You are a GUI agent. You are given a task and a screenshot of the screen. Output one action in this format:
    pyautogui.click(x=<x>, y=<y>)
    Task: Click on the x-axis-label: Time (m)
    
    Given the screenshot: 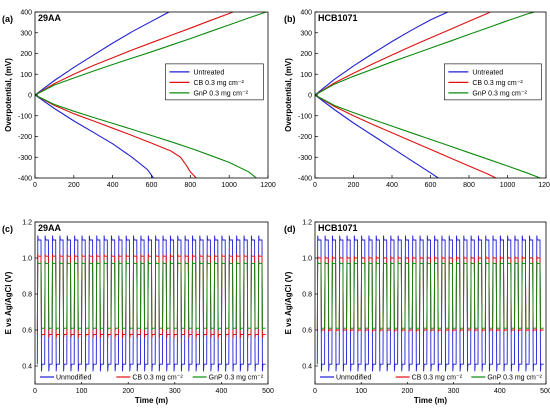 What is the action you would take?
    pyautogui.click(x=431, y=400)
    